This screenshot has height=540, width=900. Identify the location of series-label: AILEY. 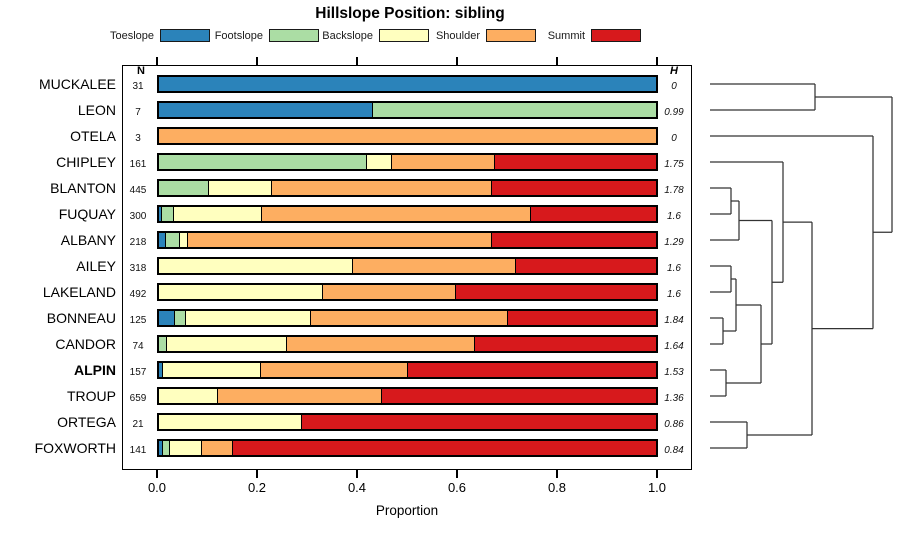
(96, 266).